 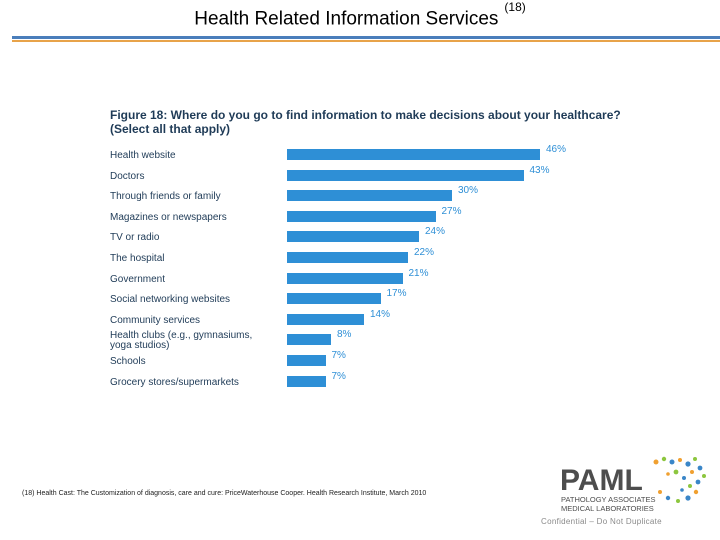 I want to click on bar-value-label: 21%, so click(x=418, y=273).